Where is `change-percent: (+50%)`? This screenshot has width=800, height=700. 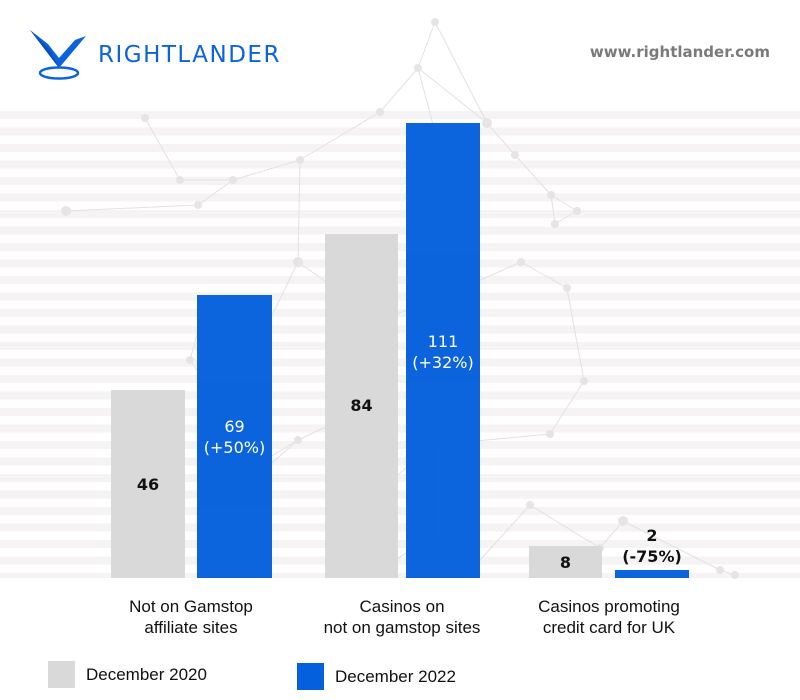 change-percent: (+50%) is located at coordinates (234, 447).